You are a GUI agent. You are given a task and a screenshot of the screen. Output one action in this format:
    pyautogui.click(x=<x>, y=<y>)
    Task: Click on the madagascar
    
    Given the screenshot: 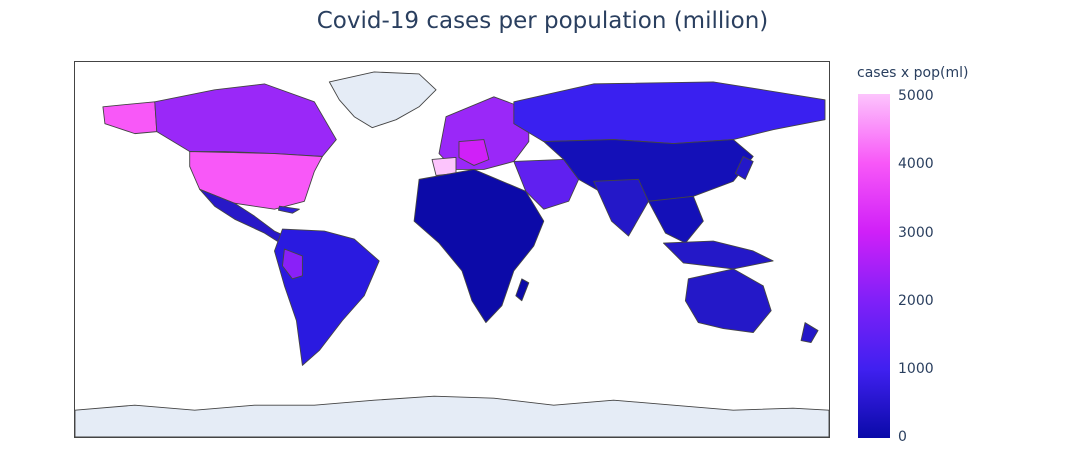 What is the action you would take?
    pyautogui.click(x=522, y=290)
    